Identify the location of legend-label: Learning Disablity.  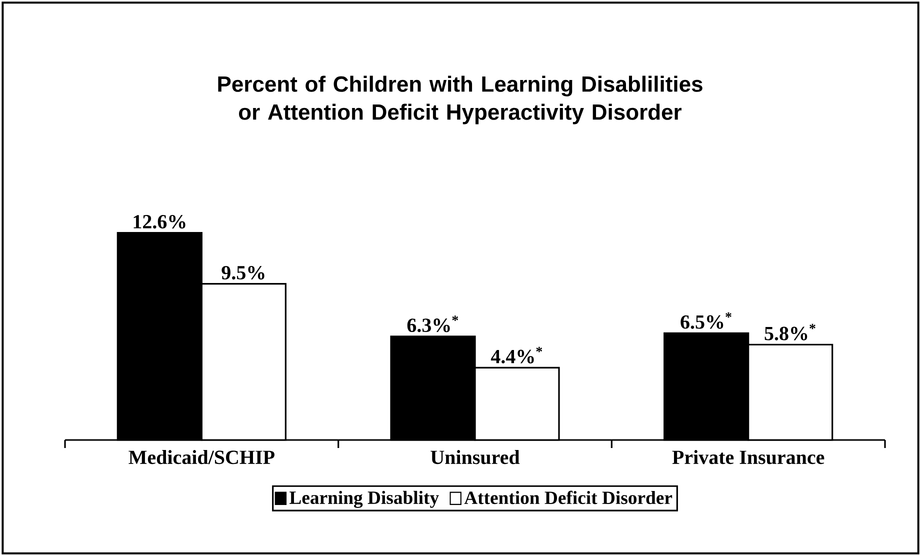
(364, 499).